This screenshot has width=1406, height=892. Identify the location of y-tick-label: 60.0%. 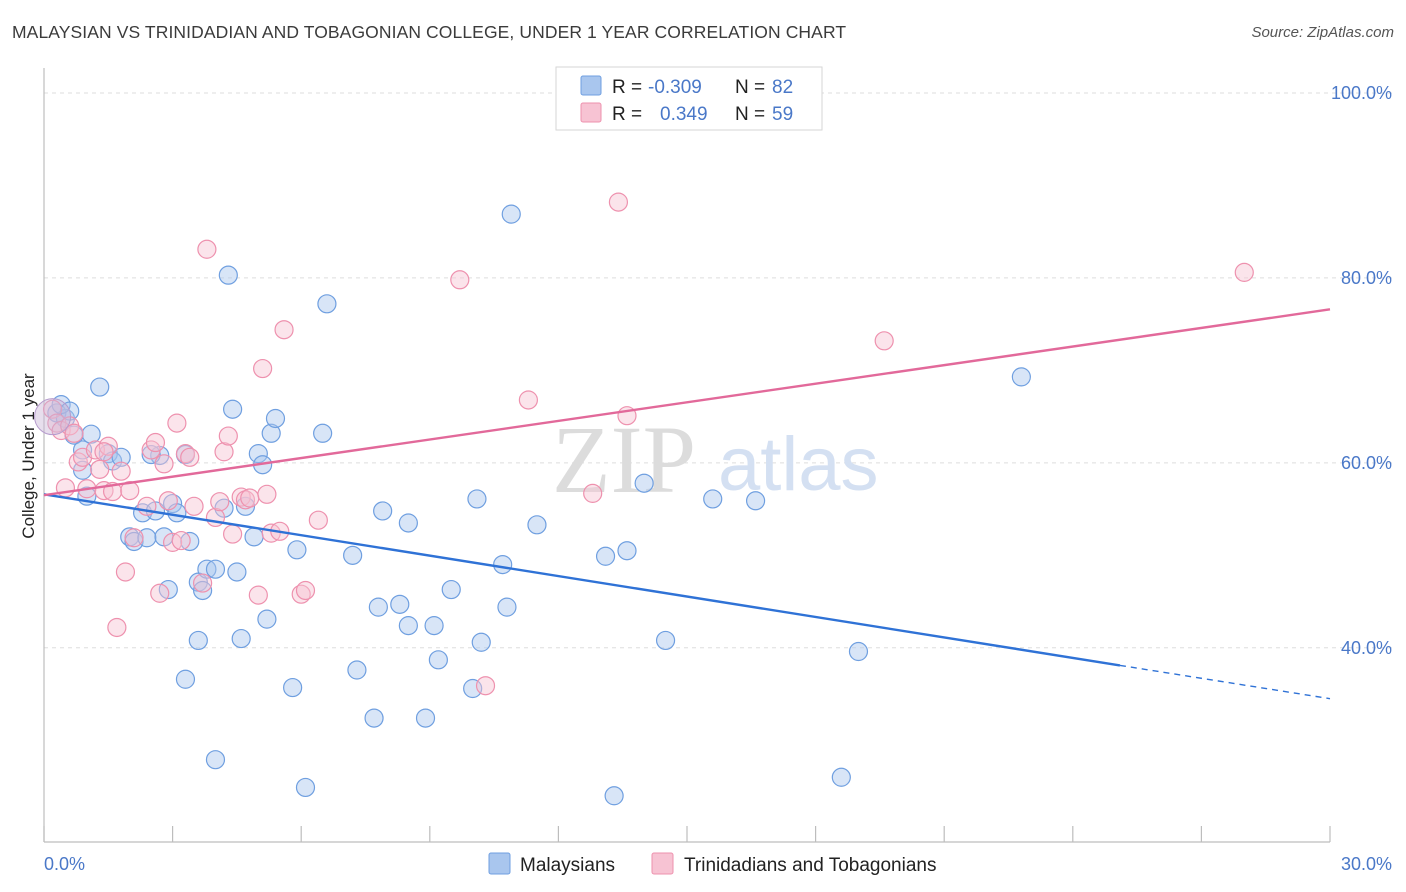
(1366, 463).